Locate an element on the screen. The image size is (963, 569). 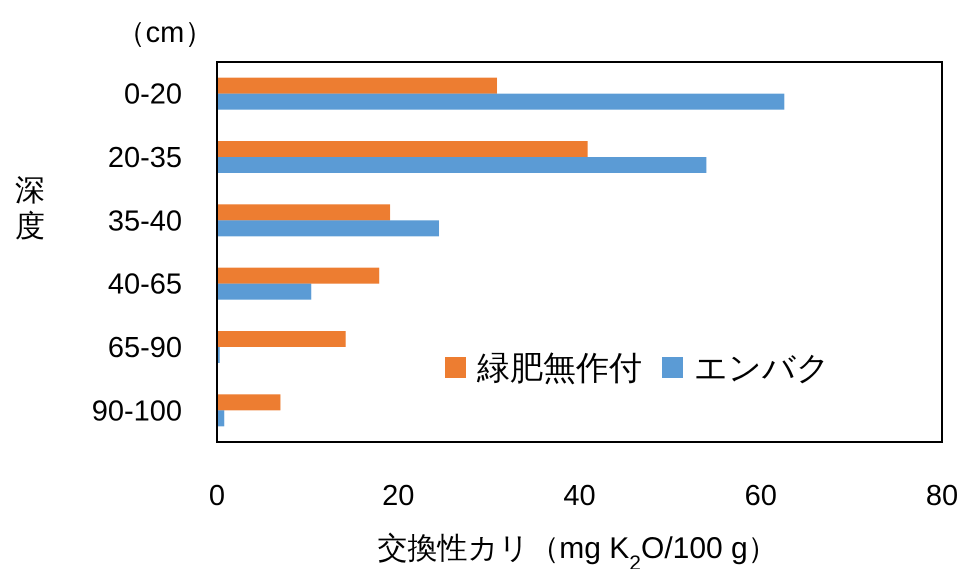
y-tick-label: 20-35 is located at coordinates (145, 158).